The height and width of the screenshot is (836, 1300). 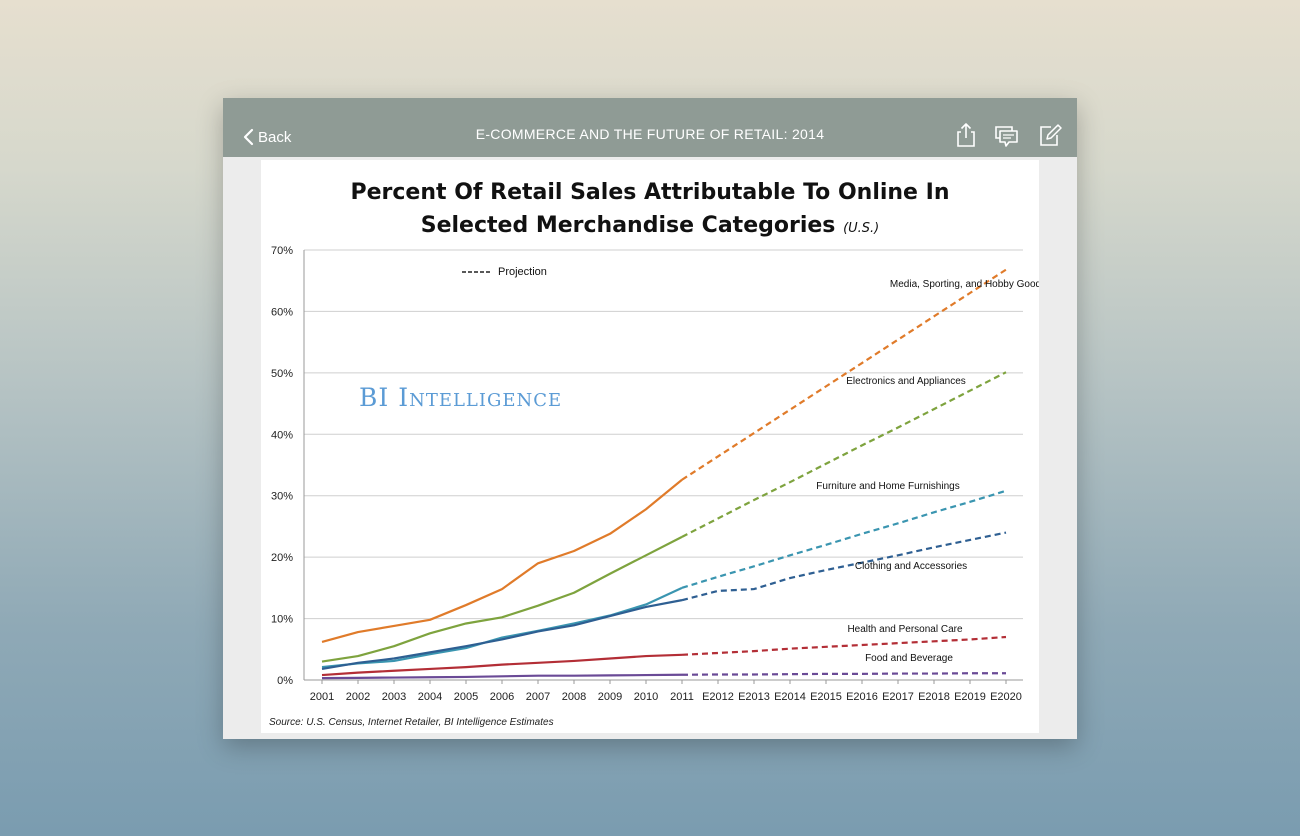 What do you see at coordinates (826, 697) in the screenshot?
I see `x-tick-label: E2015` at bounding box center [826, 697].